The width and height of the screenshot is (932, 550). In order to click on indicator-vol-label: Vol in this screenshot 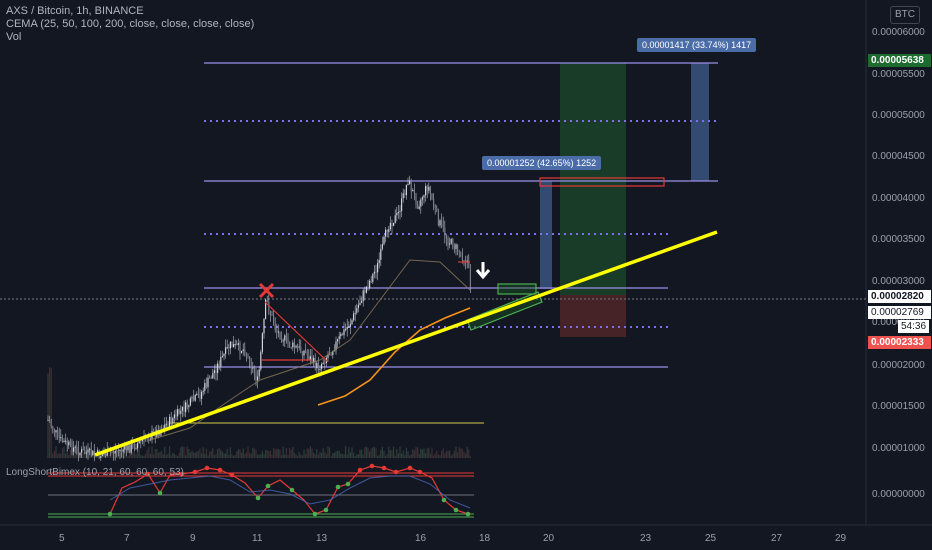, I will do `click(14, 37)`.